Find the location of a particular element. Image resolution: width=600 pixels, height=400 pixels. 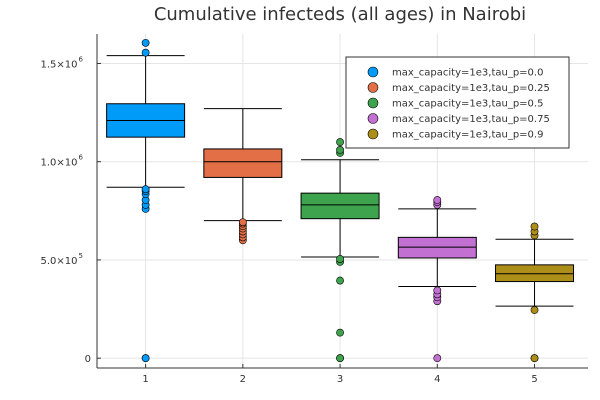

legend-item-3: max_capacity=1e3,tau_p=0.5 is located at coordinates (455, 103).